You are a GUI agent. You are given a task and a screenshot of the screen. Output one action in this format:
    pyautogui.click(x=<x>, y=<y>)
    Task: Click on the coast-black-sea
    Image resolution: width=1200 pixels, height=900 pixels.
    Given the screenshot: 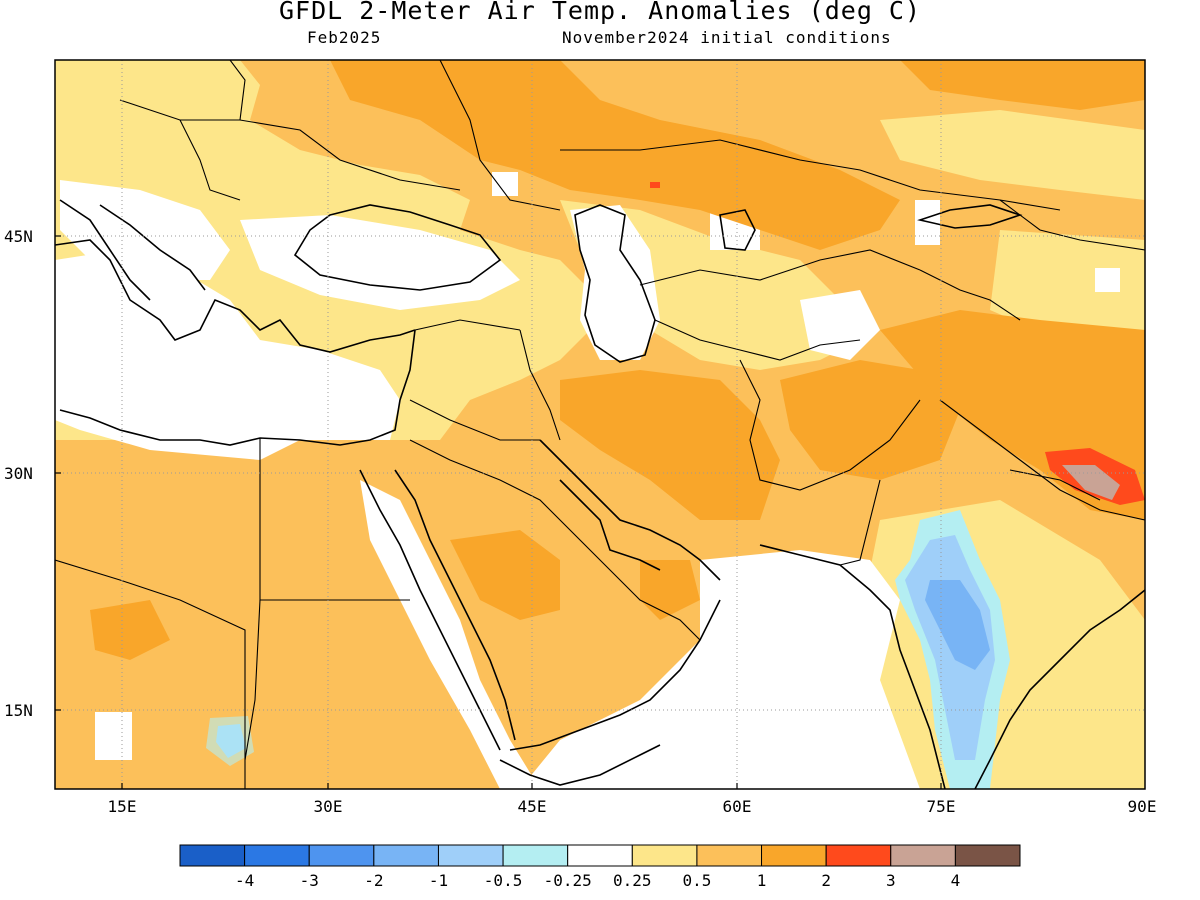 What is the action you would take?
    pyautogui.click(x=397, y=247)
    